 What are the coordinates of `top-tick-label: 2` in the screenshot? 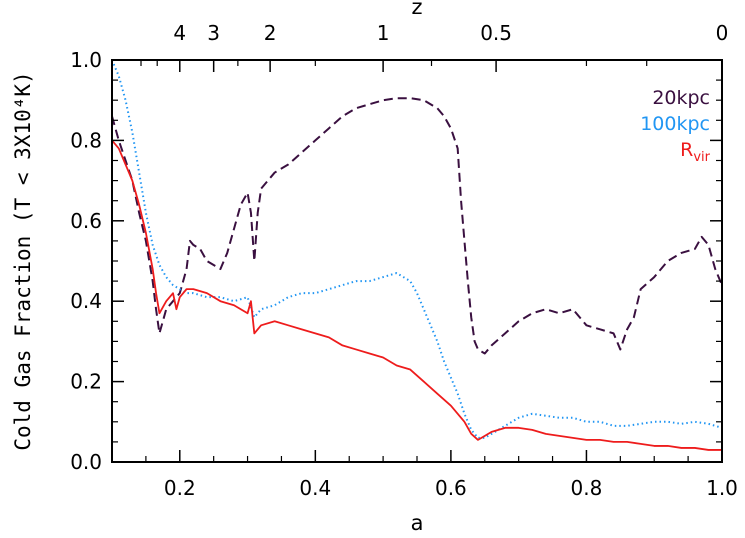 It's located at (270, 33).